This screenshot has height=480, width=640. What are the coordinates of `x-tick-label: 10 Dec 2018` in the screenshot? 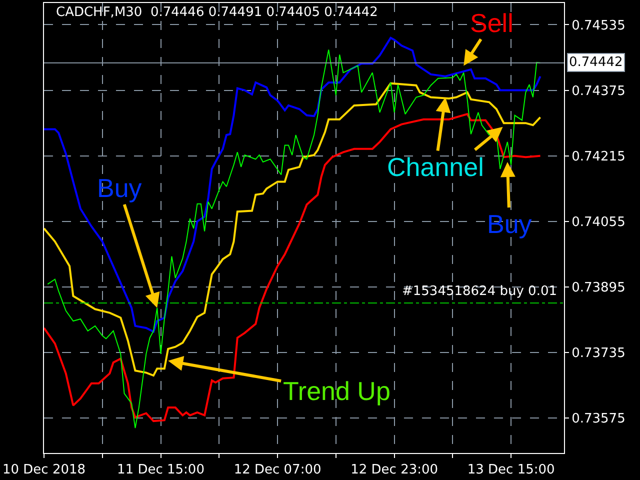 It's located at (44, 470).